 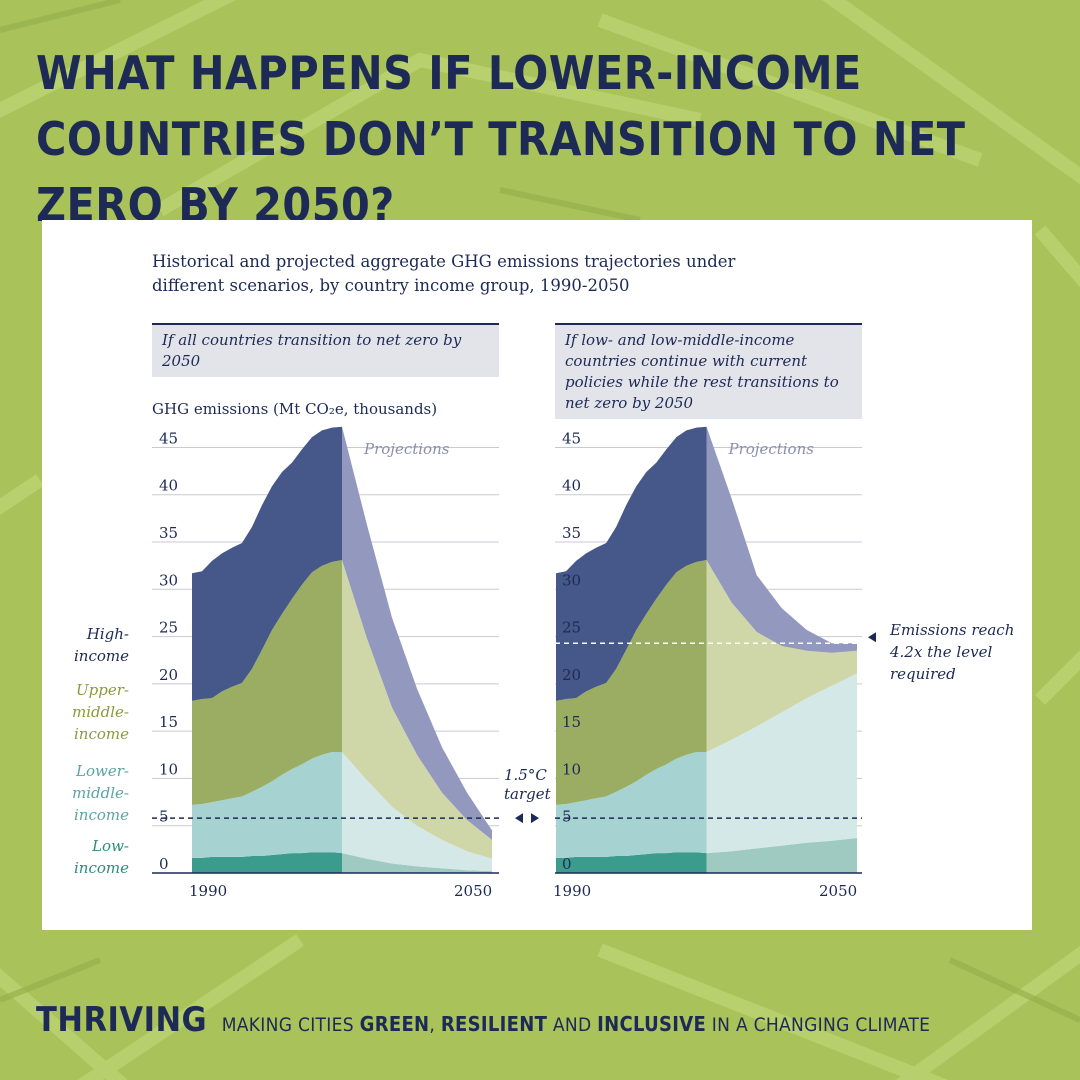 What do you see at coordinates (435, 1025) in the screenshot?
I see `tagline-part: ,` at bounding box center [435, 1025].